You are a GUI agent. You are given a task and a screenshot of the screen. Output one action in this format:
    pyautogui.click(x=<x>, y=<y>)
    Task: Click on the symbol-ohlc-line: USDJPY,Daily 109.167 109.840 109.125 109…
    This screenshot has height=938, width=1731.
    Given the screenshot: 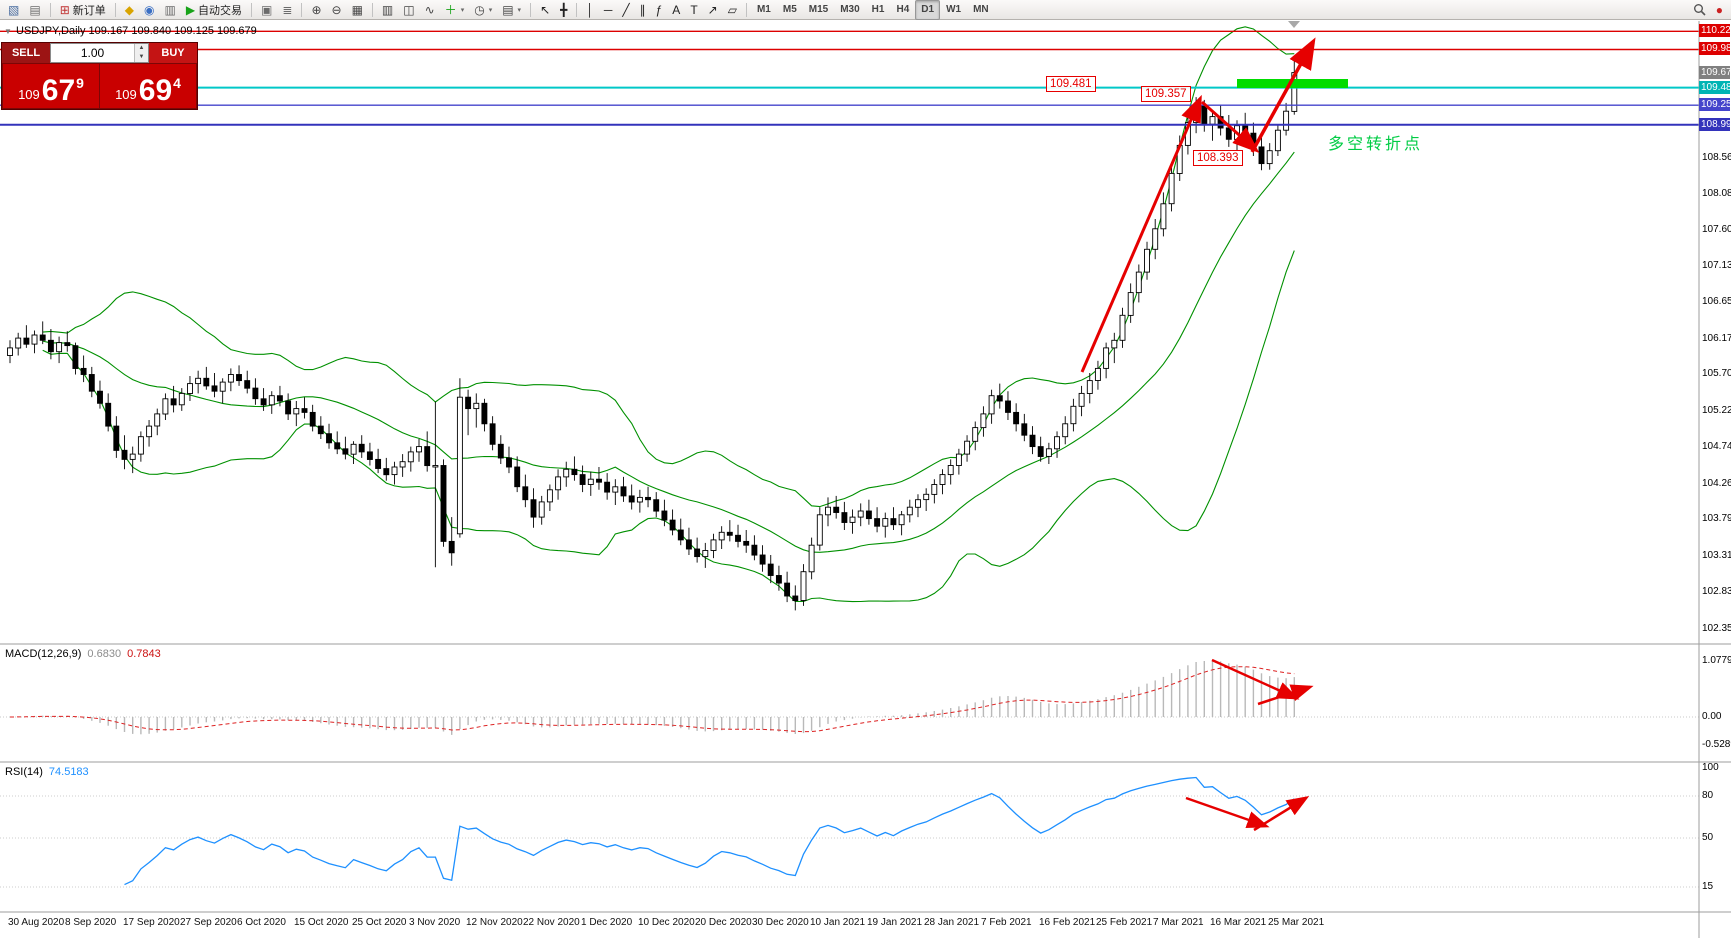 What is the action you would take?
    pyautogui.click(x=136, y=31)
    